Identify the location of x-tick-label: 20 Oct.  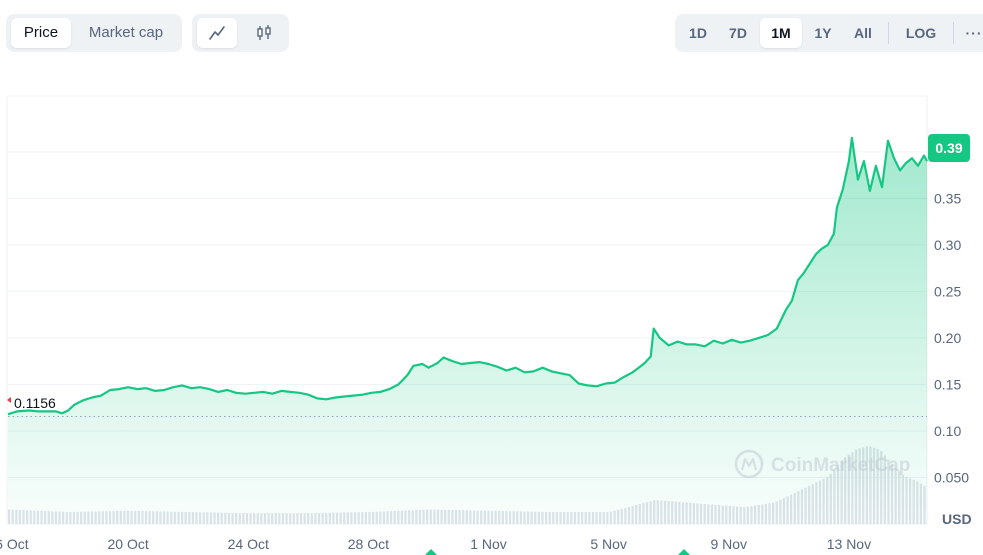
(128, 544).